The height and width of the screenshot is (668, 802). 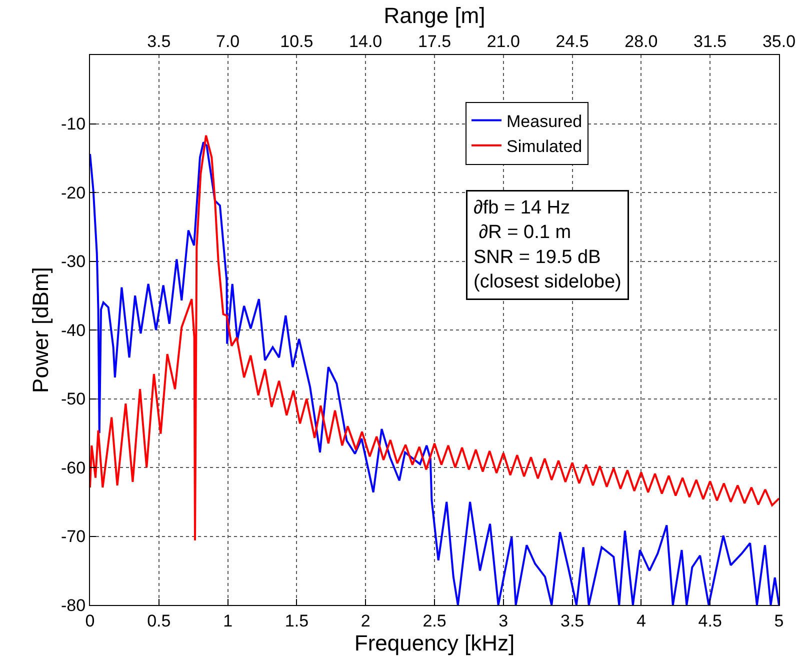 What do you see at coordinates (159, 42) in the screenshot?
I see `x2-tick-label: 3.5` at bounding box center [159, 42].